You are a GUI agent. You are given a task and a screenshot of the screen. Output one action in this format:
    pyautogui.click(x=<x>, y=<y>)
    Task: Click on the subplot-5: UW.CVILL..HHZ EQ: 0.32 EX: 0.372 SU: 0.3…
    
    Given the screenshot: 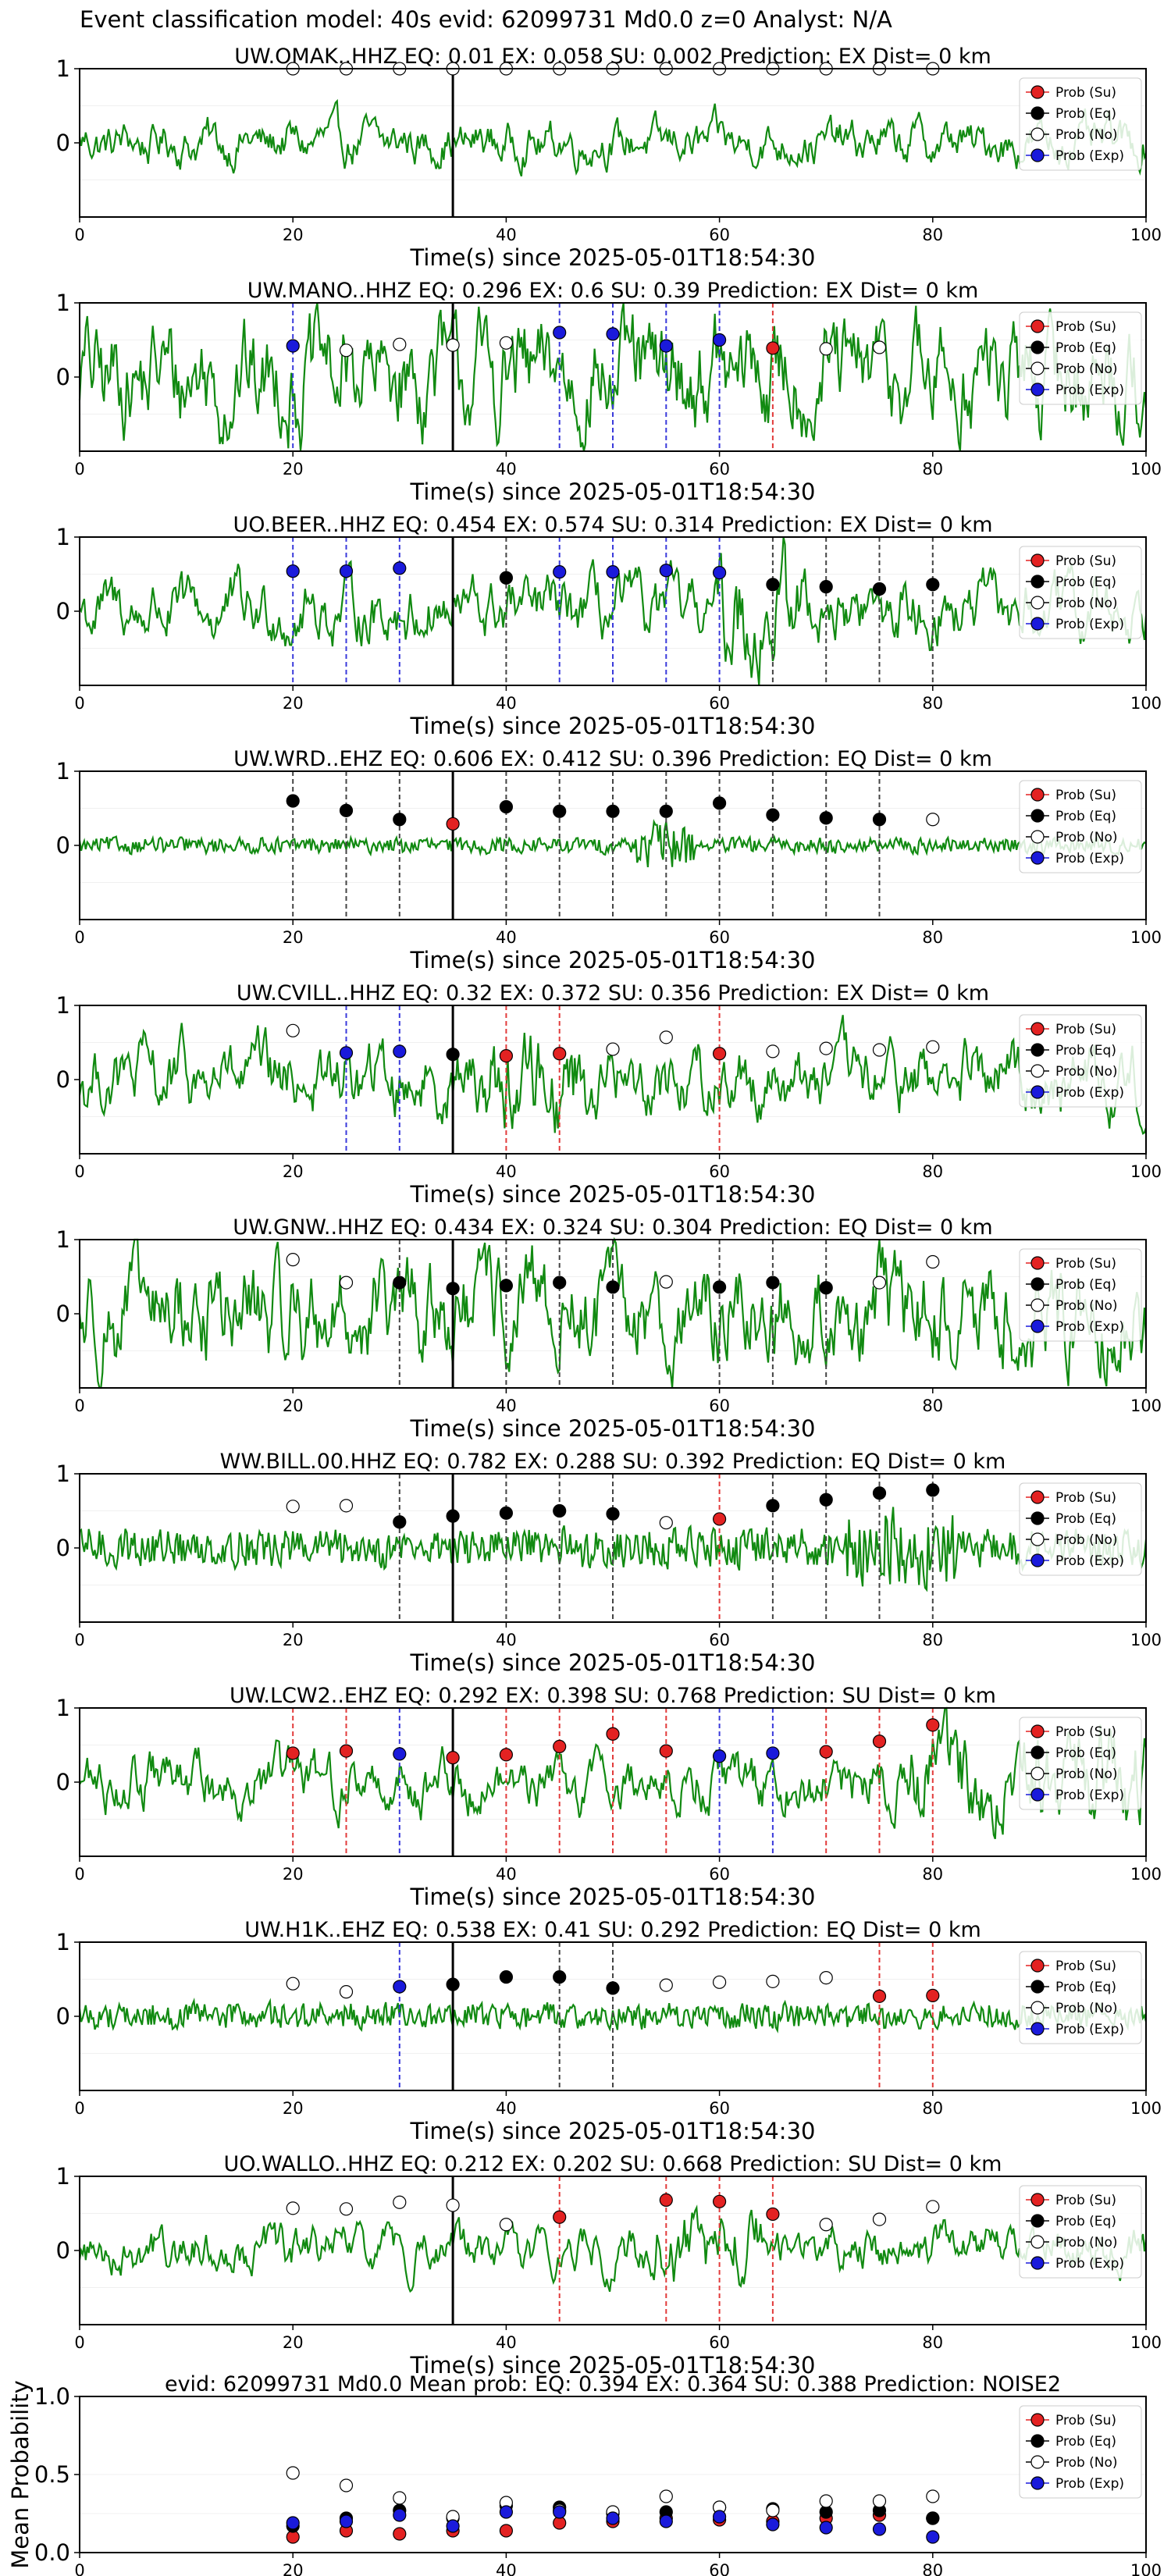 What is the action you would take?
    pyautogui.click(x=609, y=1094)
    